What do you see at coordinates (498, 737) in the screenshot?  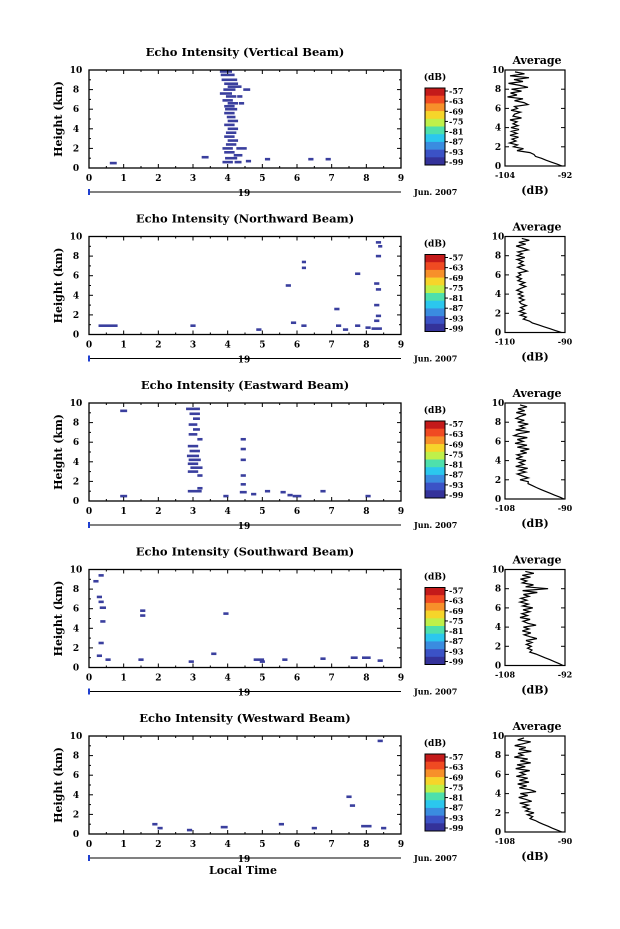 I see `profile-y-tick-label: 10` at bounding box center [498, 737].